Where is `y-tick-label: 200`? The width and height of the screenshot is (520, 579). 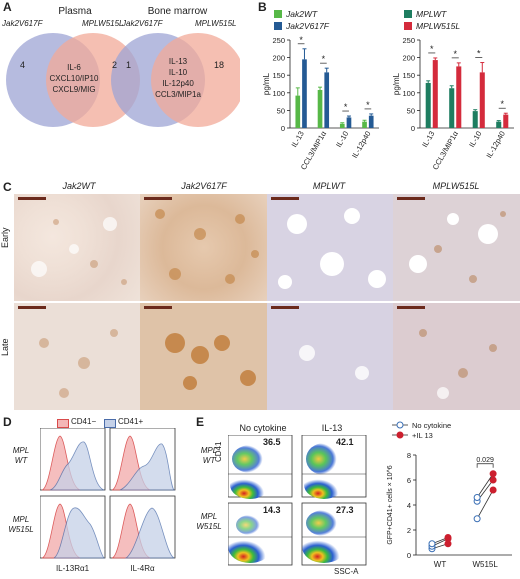
y-tick-label: 200 is located at coordinates (408, 58).